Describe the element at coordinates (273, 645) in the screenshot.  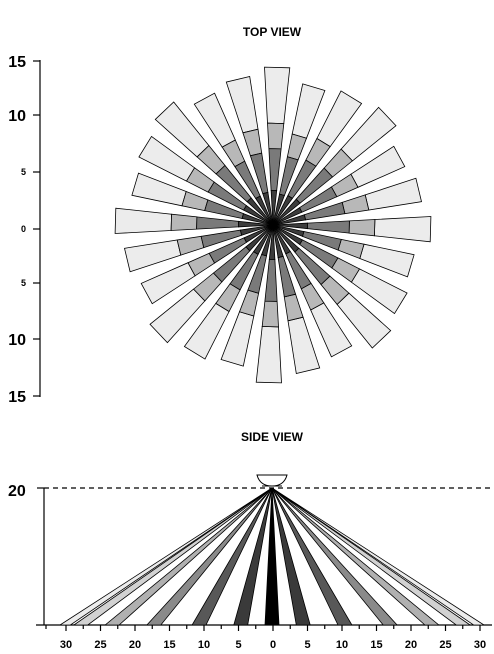
I see `x-tick-label: 0` at that location.